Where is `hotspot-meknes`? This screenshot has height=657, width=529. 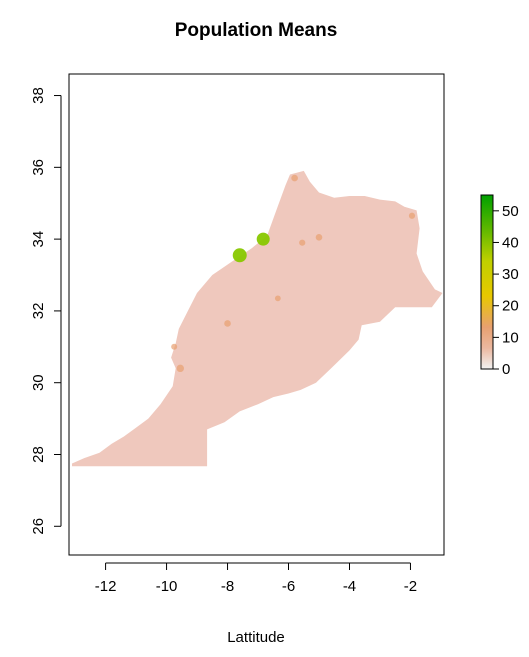 hotspot-meknes is located at coordinates (302, 242).